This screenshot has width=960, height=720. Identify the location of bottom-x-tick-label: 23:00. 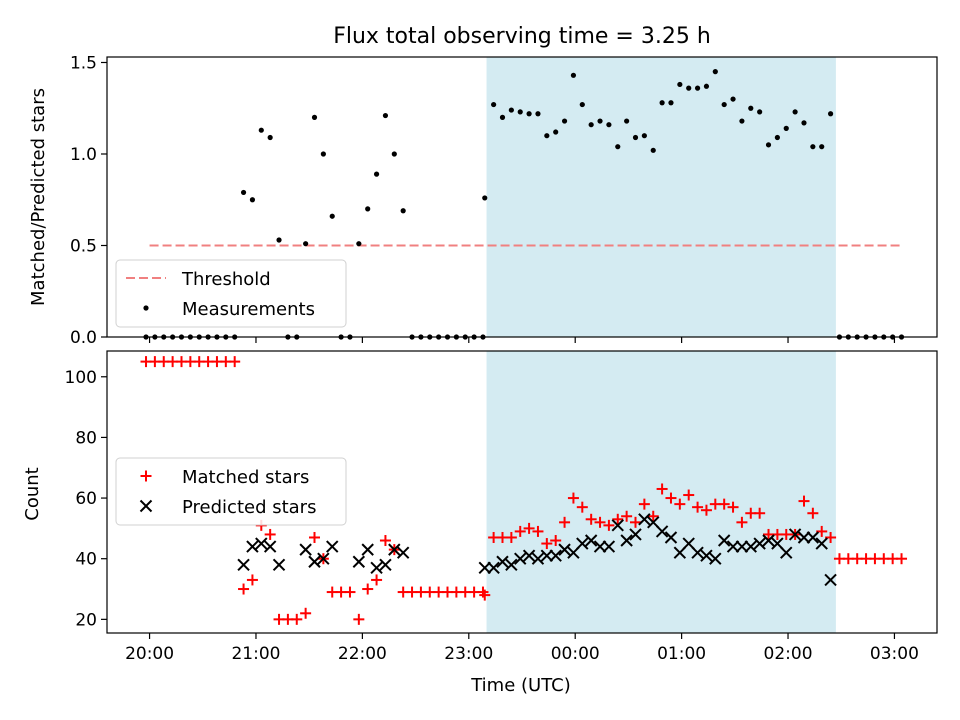
(468, 654).